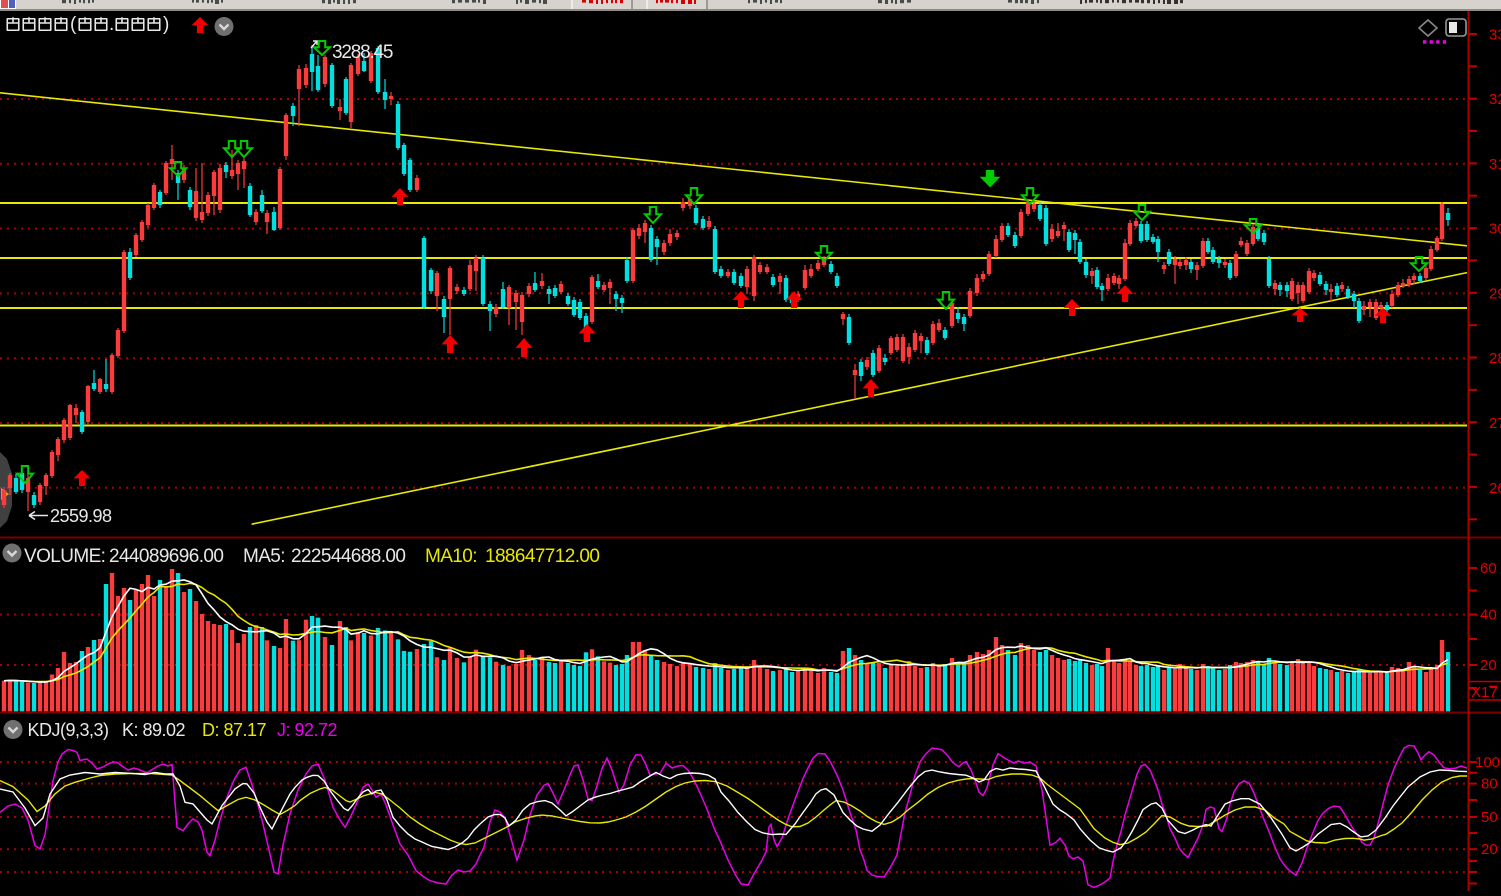 This screenshot has width=1501, height=896. I want to click on svg-text: 2900, so click(1495, 293).